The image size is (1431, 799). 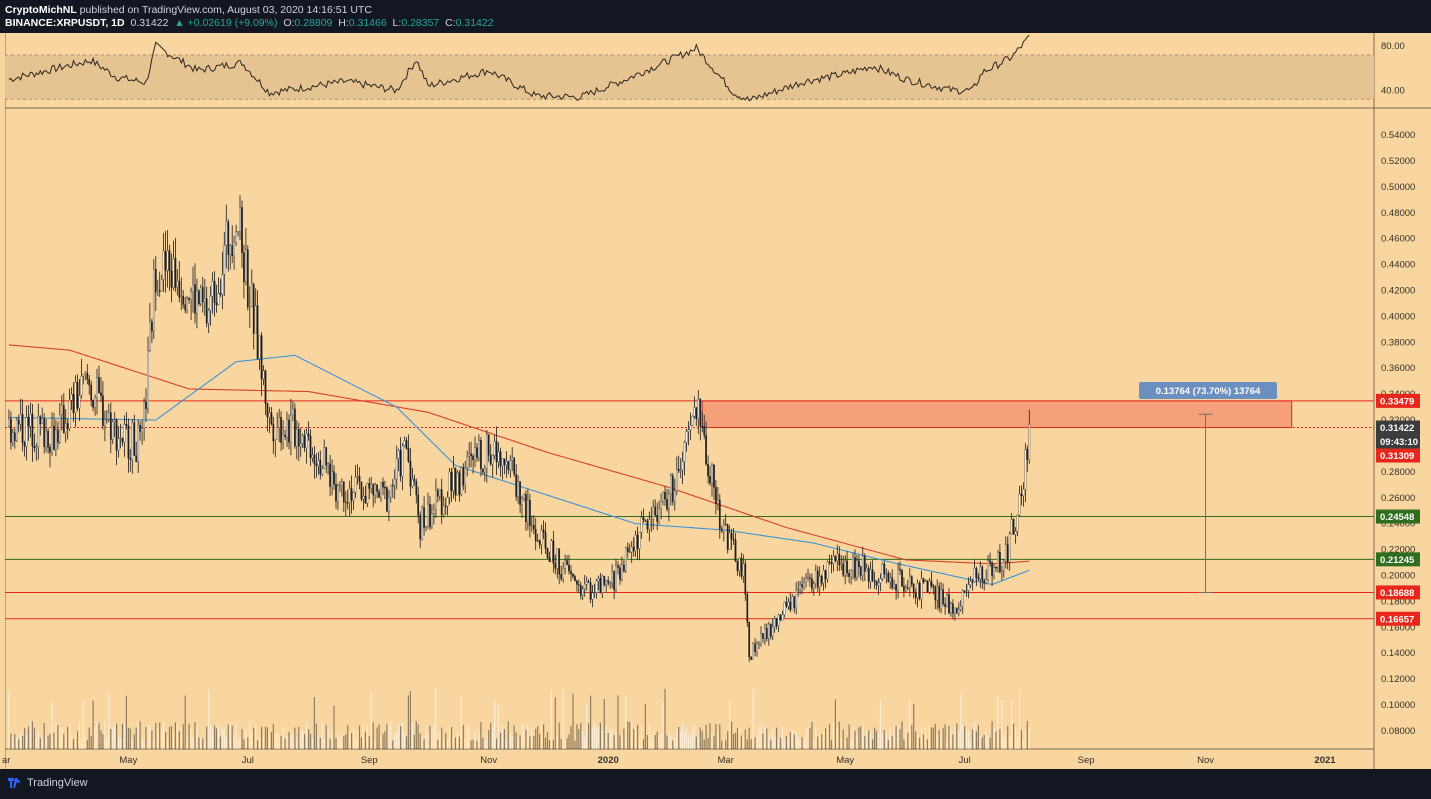 I want to click on footer-bar: TradingView, so click(x=715, y=784).